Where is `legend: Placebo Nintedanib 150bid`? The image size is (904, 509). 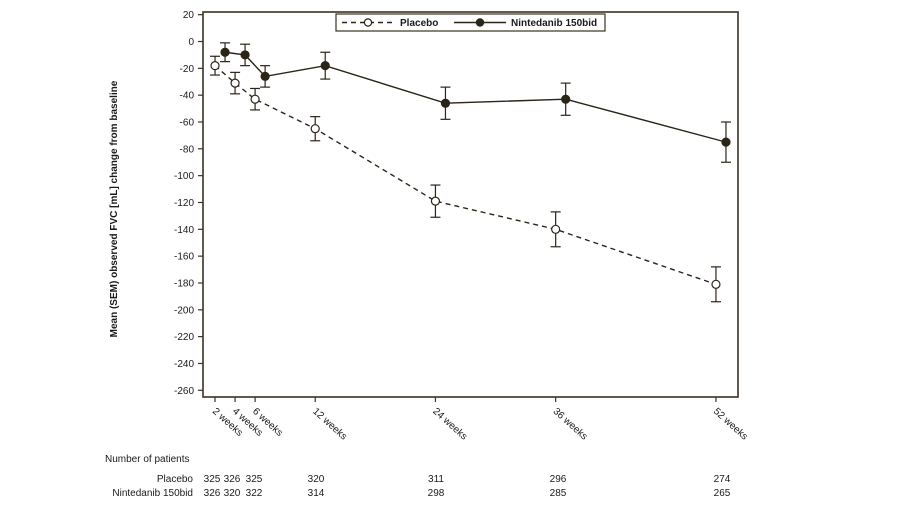 legend: Placebo Nintedanib 150bid is located at coordinates (470, 22).